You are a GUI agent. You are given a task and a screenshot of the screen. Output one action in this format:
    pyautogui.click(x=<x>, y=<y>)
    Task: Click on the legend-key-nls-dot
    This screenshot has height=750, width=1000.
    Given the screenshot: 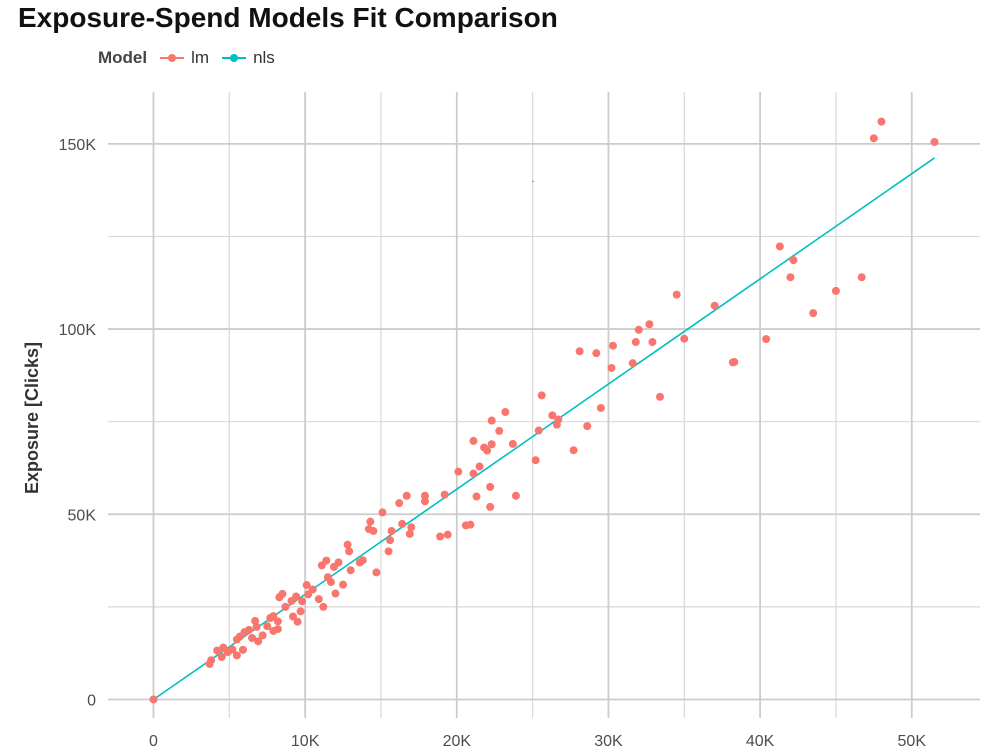 What is the action you would take?
    pyautogui.click(x=234, y=58)
    